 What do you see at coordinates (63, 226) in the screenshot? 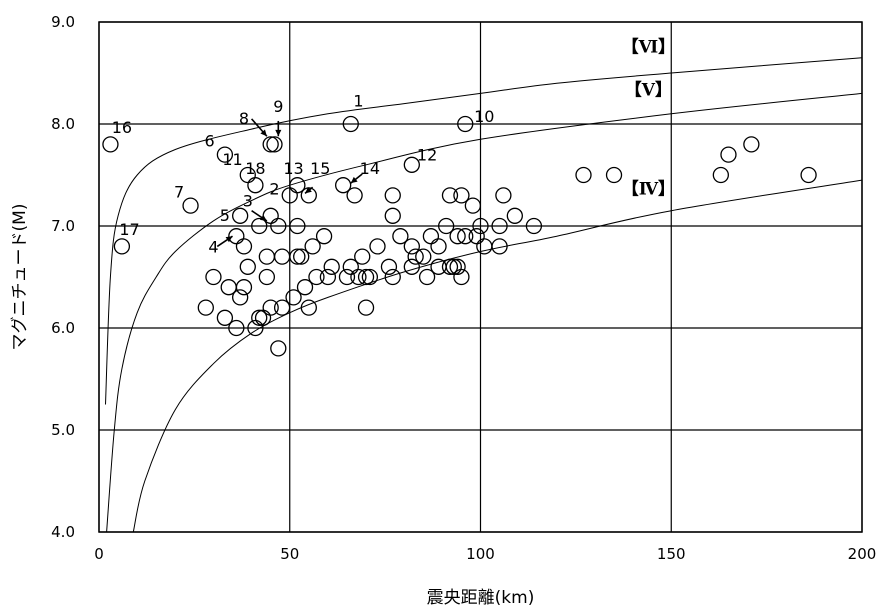
I see `y-tick-label: 7.0` at bounding box center [63, 226].